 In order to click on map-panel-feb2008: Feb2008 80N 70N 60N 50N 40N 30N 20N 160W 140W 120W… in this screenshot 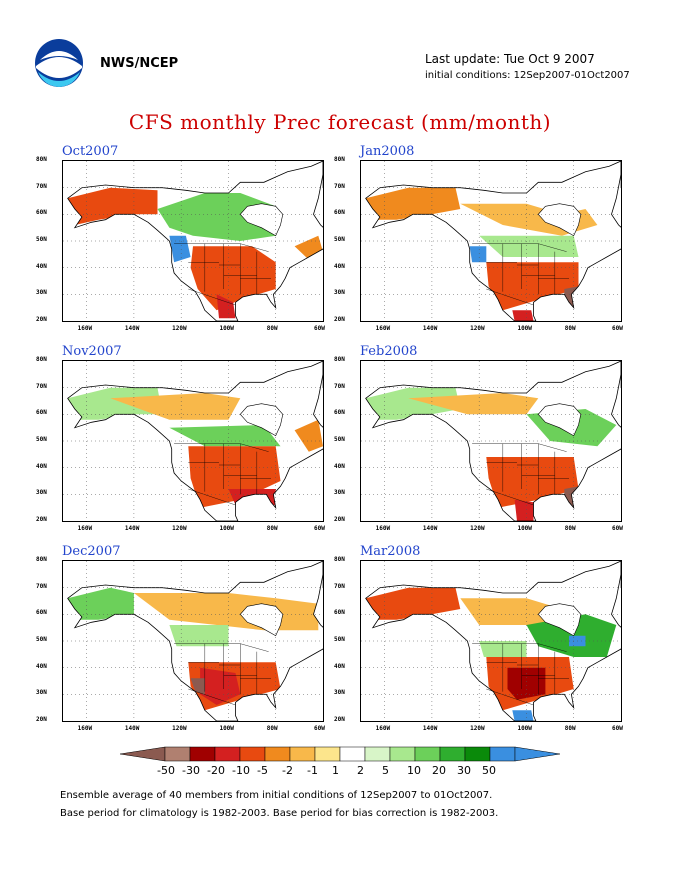, I will do `click(497, 444)`.